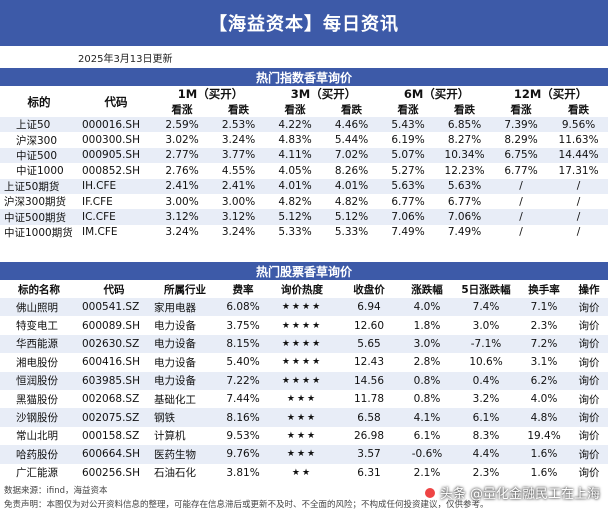  Describe the element at coordinates (111, 155) in the screenshot. I see `index-code: 000905.SH` at that location.